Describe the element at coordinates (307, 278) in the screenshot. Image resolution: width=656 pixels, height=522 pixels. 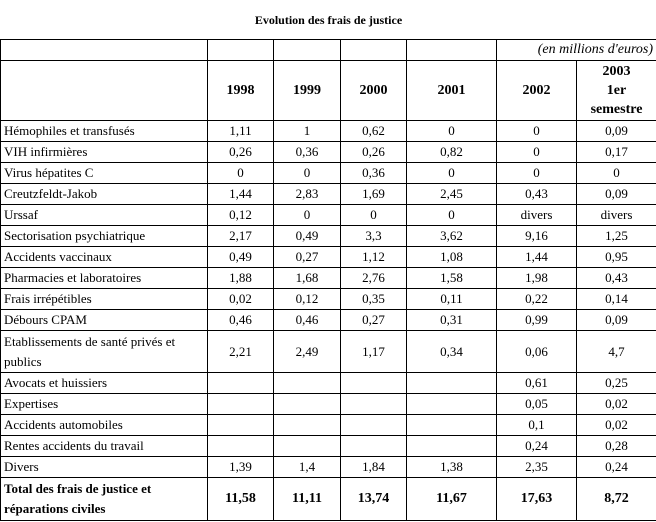
I see `value-cell: 1,68` at that location.